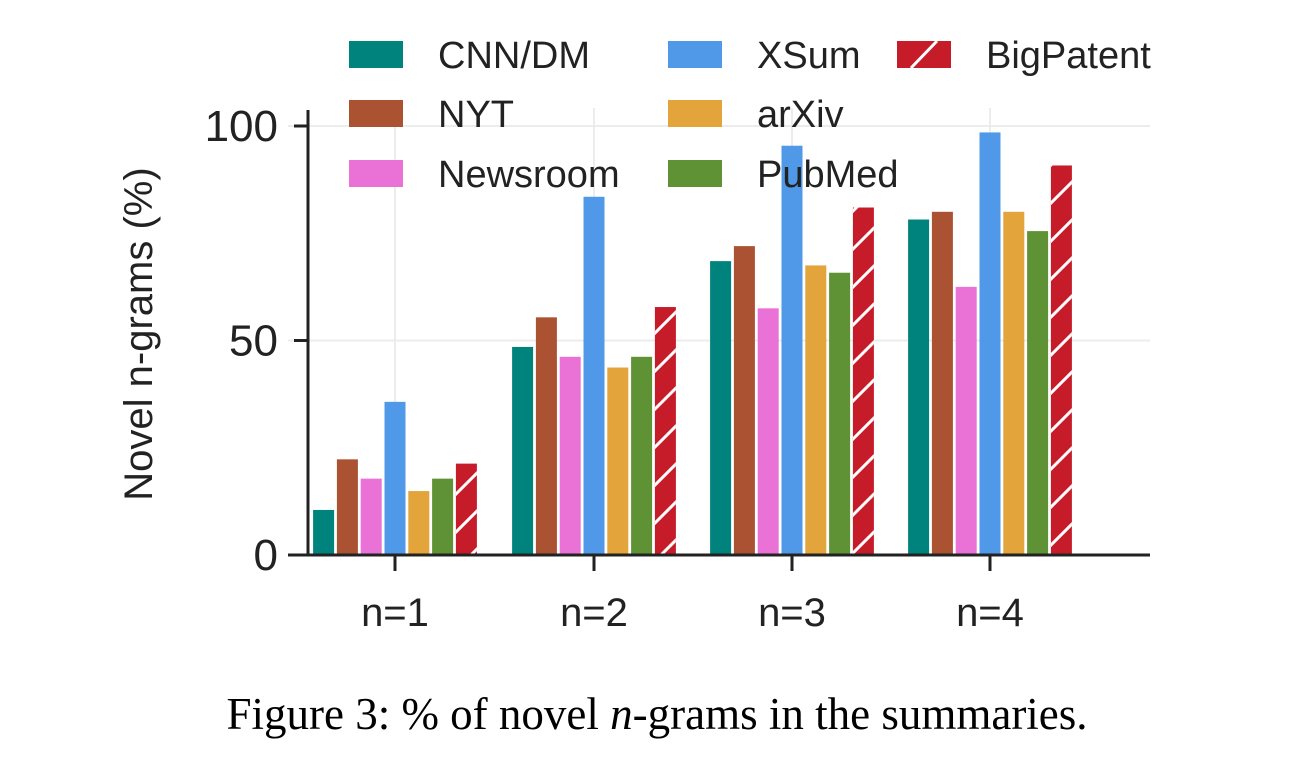  Describe the element at coordinates (641, 456) in the screenshot. I see `bar-pubmed-n2` at that location.